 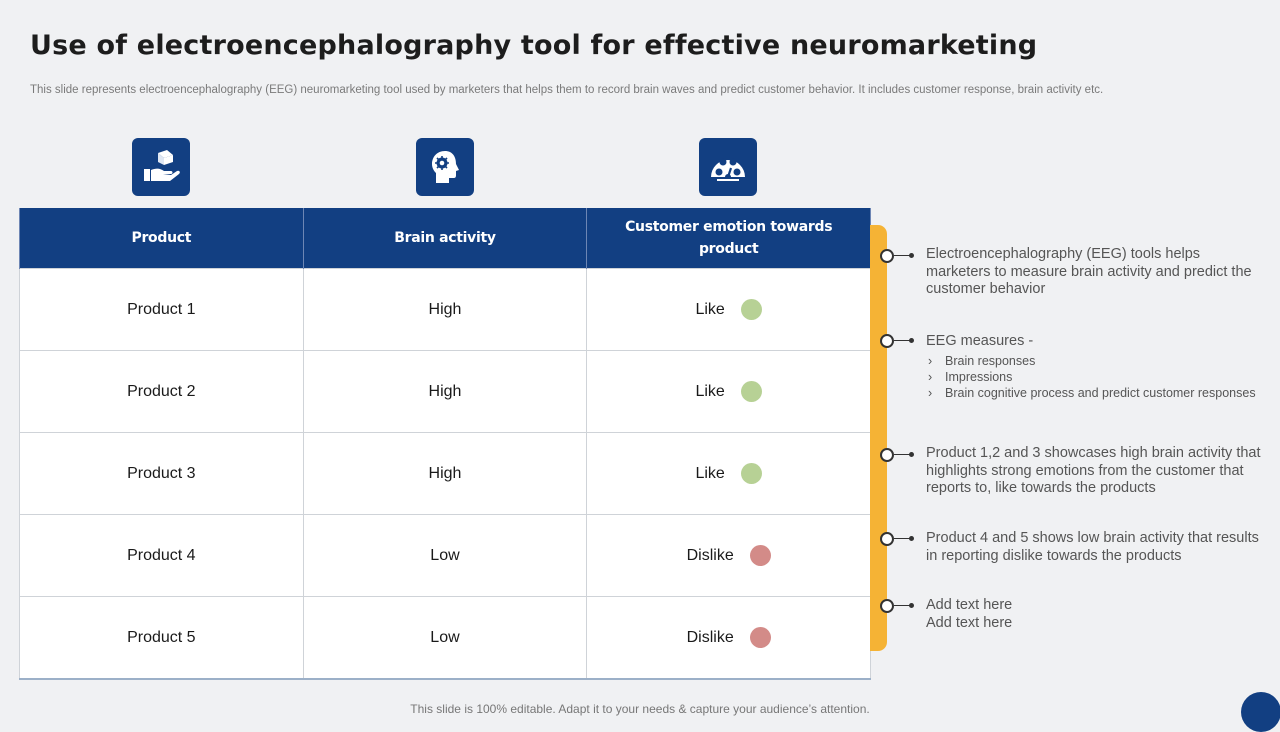 I want to click on product-icon-box, so click(x=161, y=167).